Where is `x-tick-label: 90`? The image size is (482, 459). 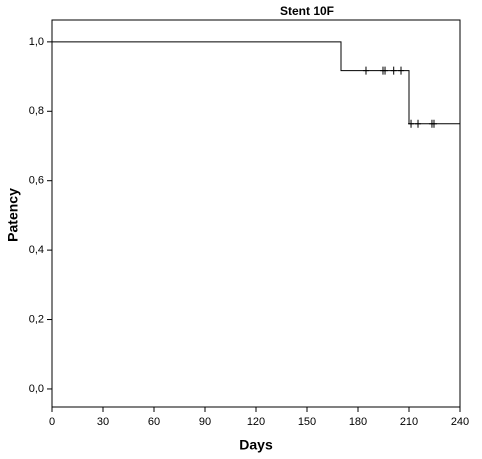
x-tick-label: 90 is located at coordinates (205, 422).